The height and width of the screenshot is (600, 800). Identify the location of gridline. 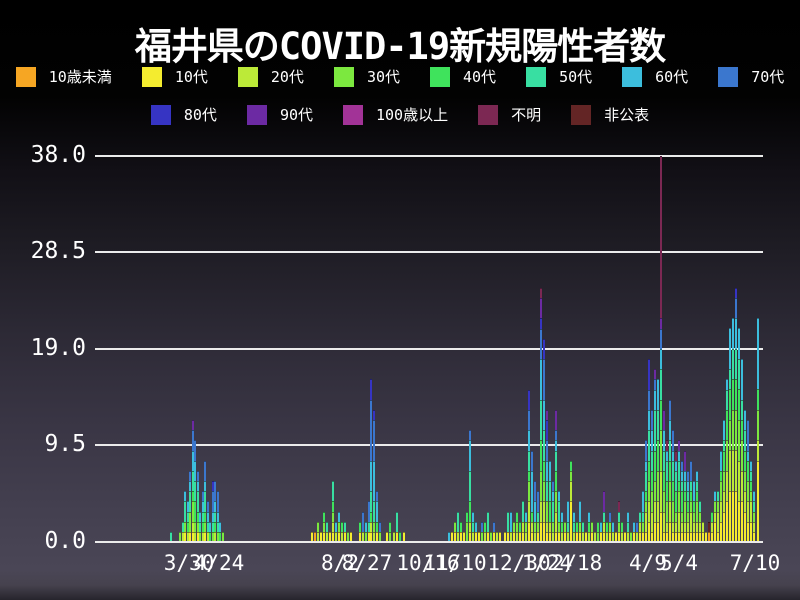
(429, 155).